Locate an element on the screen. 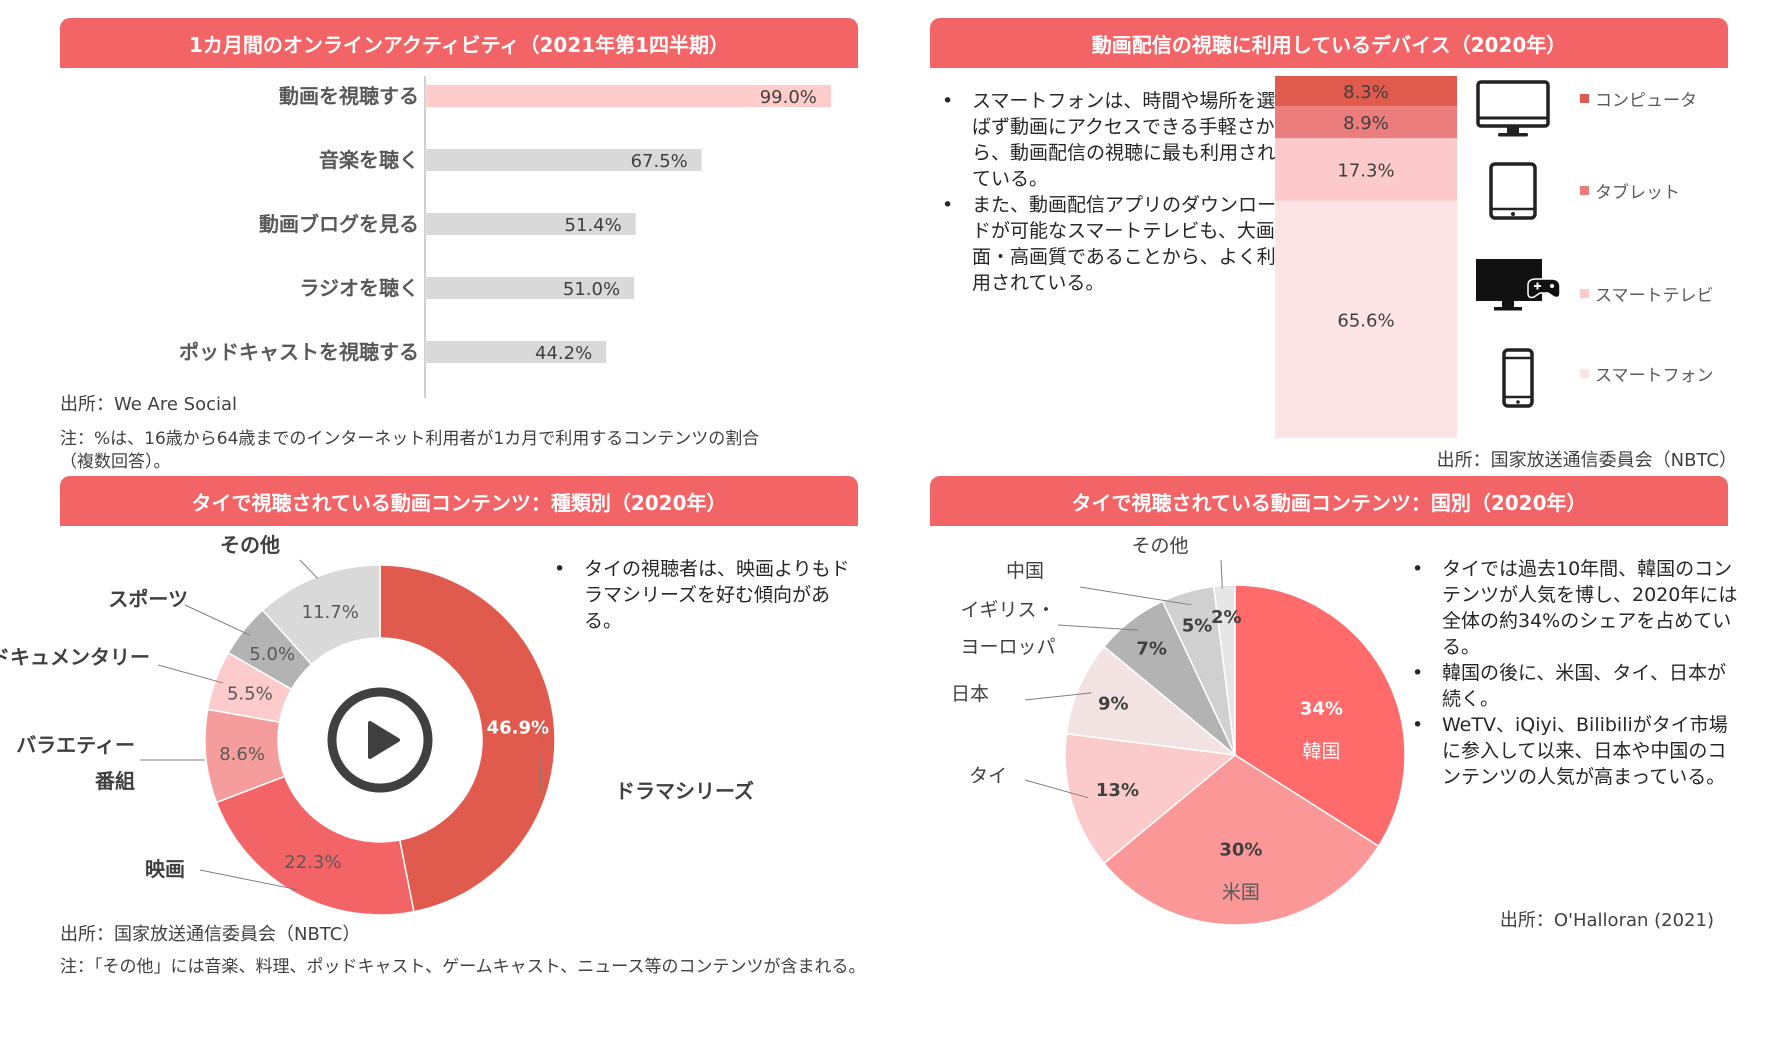 This screenshot has width=1782, height=1038. devices-panel-header: 動画配信の視聴に利用しているデバイス（2020年） is located at coordinates (1329, 43).